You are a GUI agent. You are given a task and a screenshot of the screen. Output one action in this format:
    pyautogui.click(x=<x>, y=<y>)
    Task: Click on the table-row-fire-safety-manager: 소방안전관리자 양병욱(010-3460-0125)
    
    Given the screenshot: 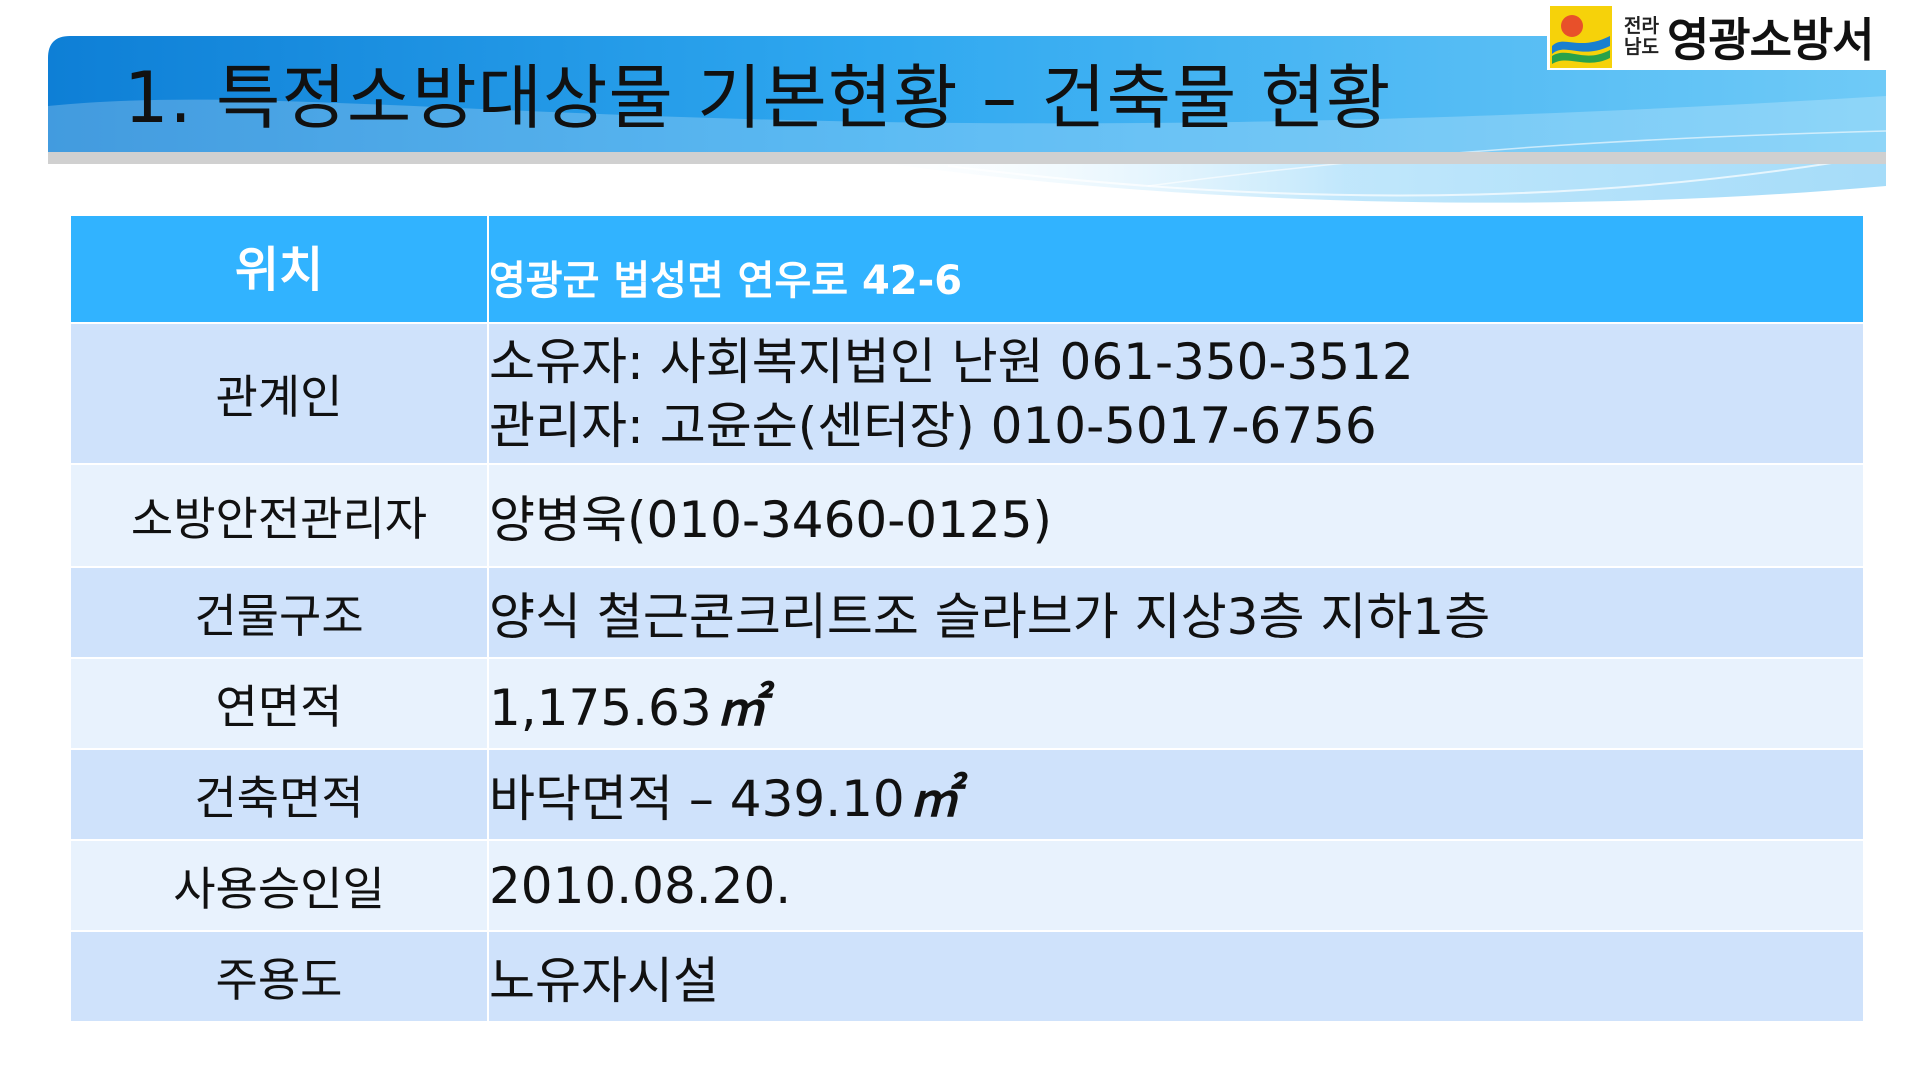 What is the action you would take?
    pyautogui.click(x=967, y=515)
    